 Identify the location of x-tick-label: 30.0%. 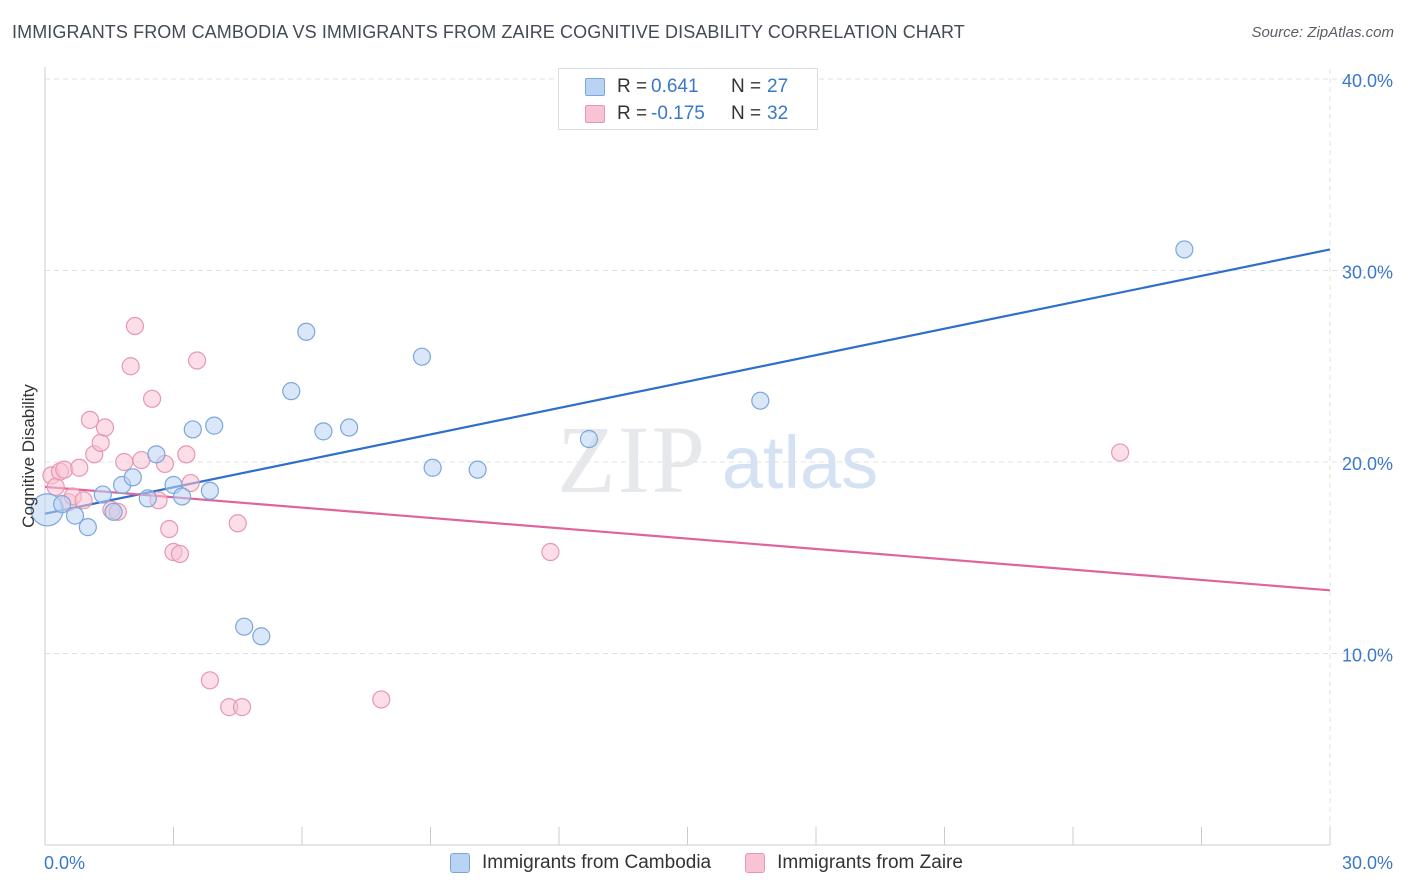
(1367, 863).